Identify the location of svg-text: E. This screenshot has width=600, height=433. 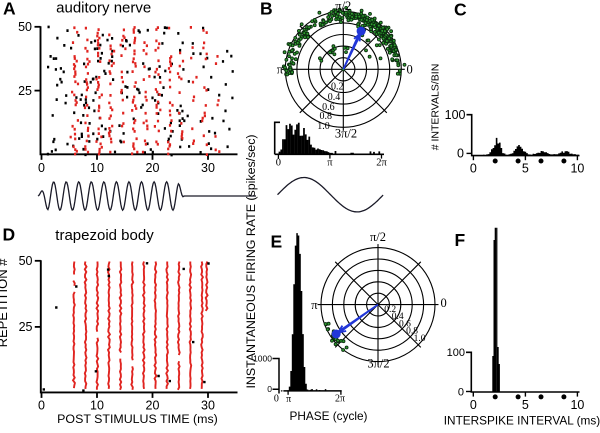
(277, 242).